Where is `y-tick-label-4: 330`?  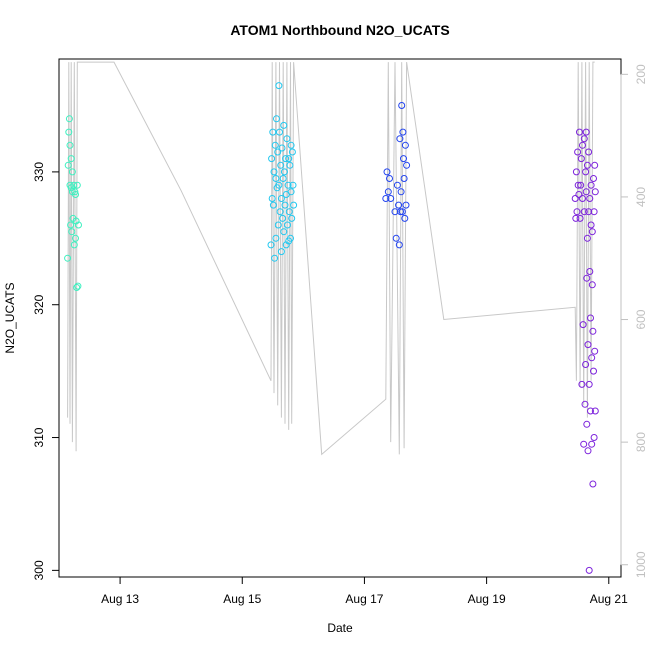
y-tick-label-4: 330 is located at coordinates (39, 172).